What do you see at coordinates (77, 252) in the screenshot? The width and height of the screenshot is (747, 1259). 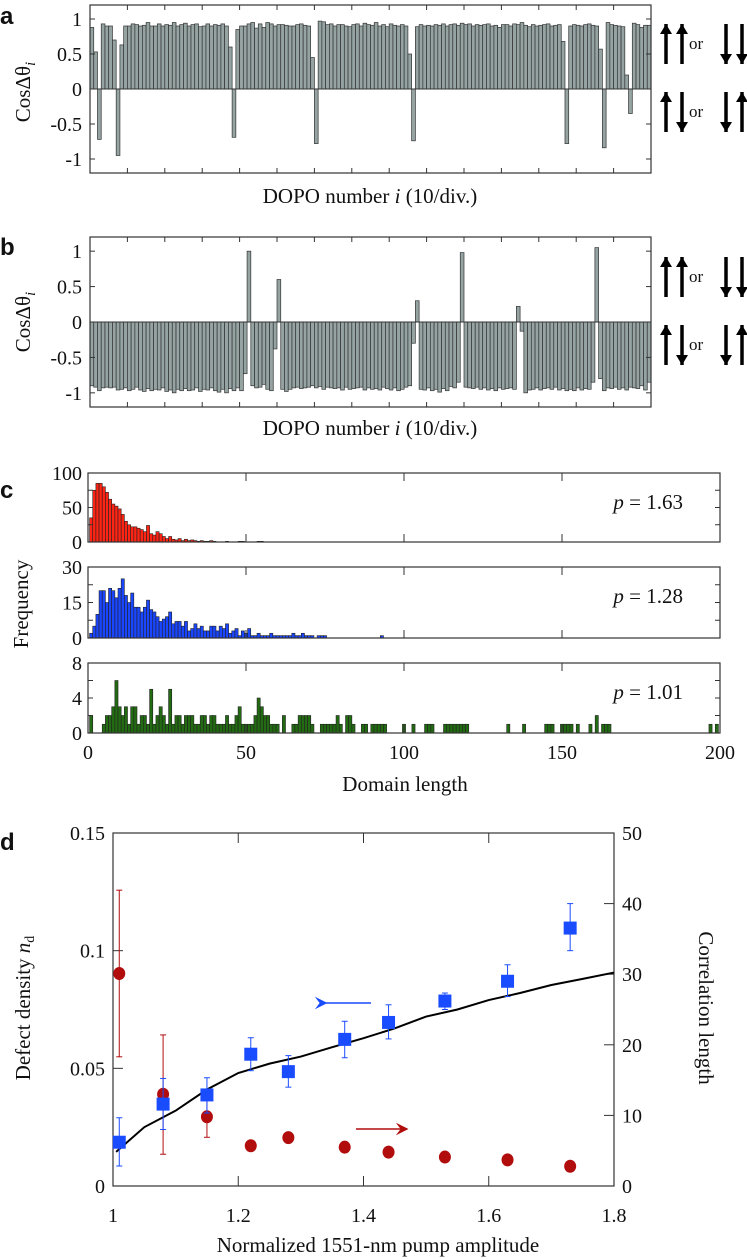 I see `y-tick-label: 1` at bounding box center [77, 252].